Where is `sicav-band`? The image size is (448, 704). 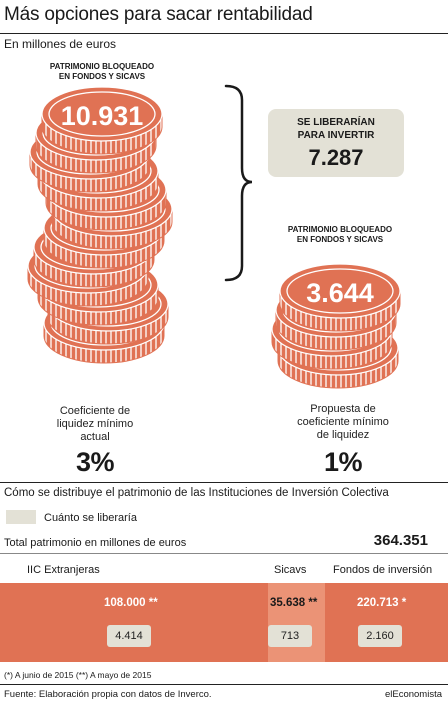
sicav-band is located at coordinates (296, 622).